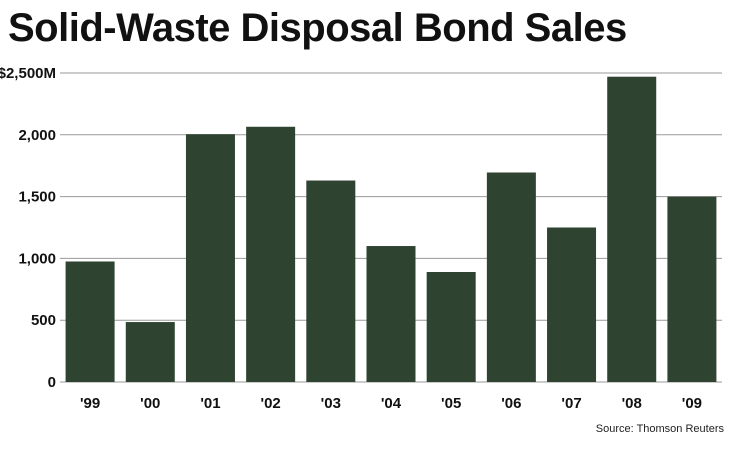 This screenshot has height=453, width=740. I want to click on x-axis-tick-labels: '99 '00 '01 '02 '03 '04 '05 '06 '07 '08 '09, so click(391, 403).